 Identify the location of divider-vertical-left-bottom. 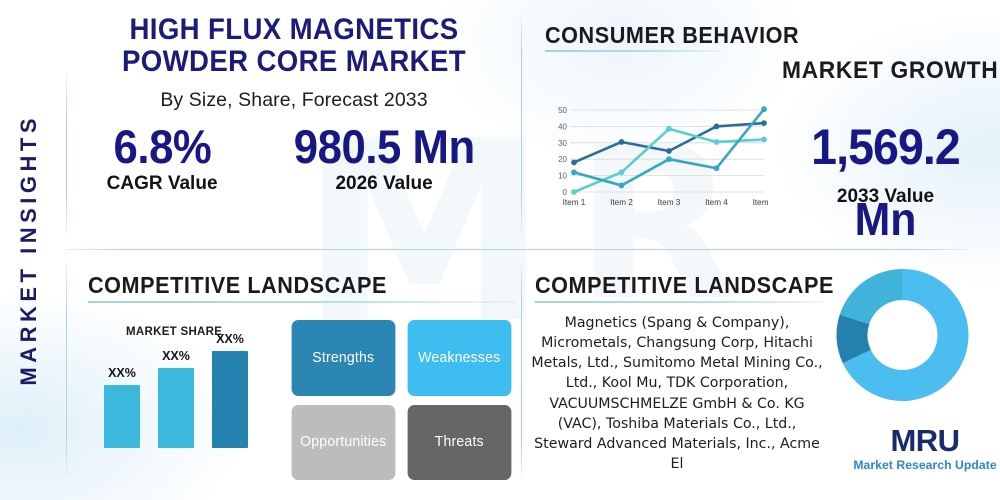
(66, 369).